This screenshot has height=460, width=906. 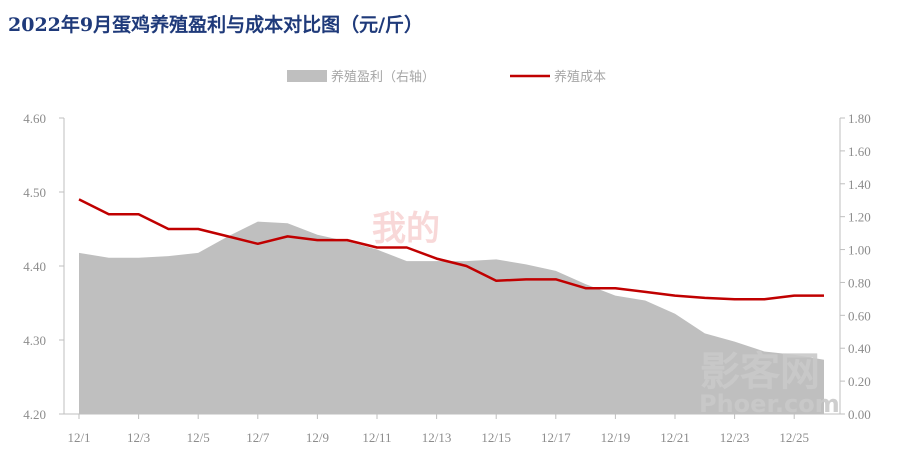 I want to click on left-tick-label: 4.50, so click(x=34, y=192).